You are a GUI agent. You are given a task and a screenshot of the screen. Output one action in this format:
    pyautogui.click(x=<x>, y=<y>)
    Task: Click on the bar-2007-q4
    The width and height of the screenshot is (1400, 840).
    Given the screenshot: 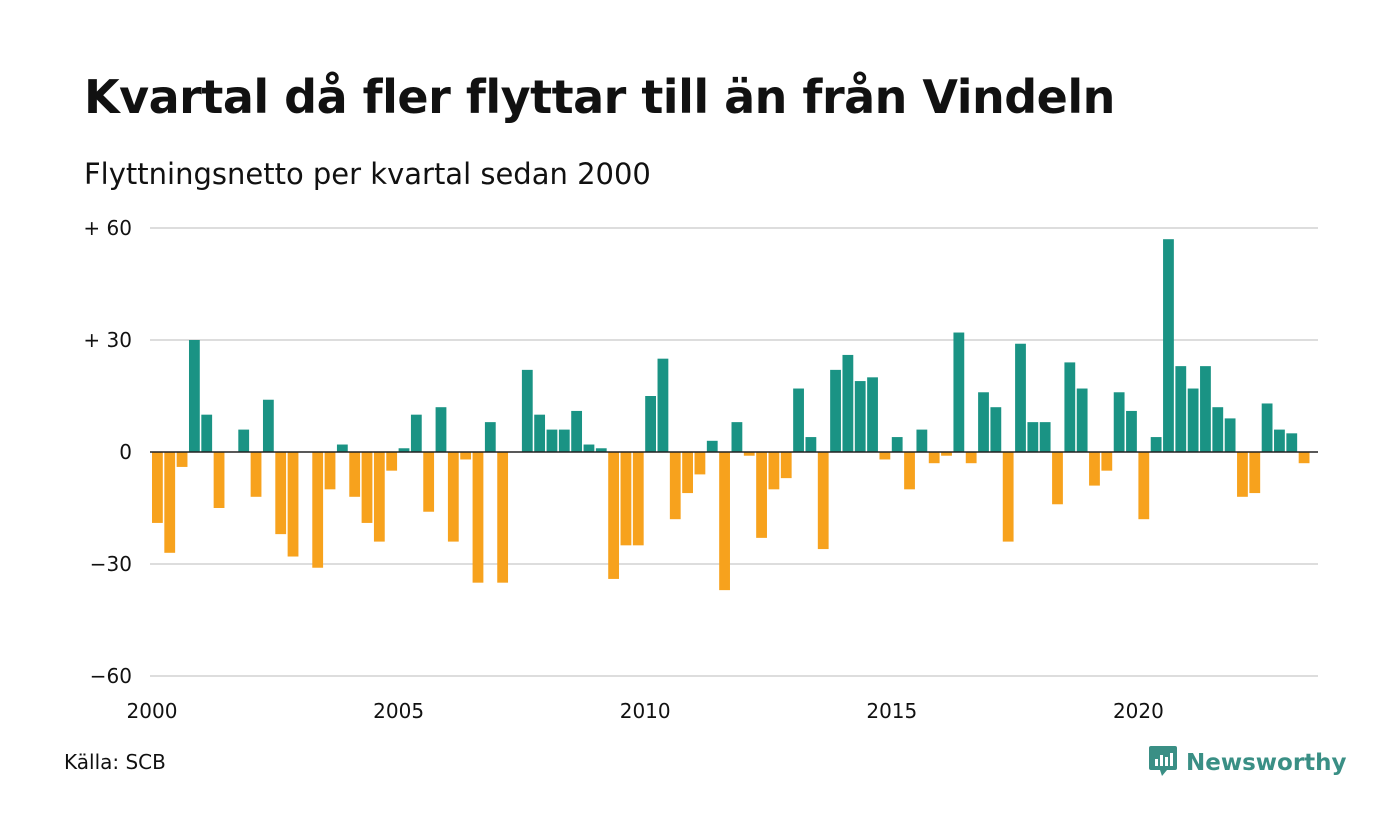 What is the action you would take?
    pyautogui.click(x=540, y=433)
    